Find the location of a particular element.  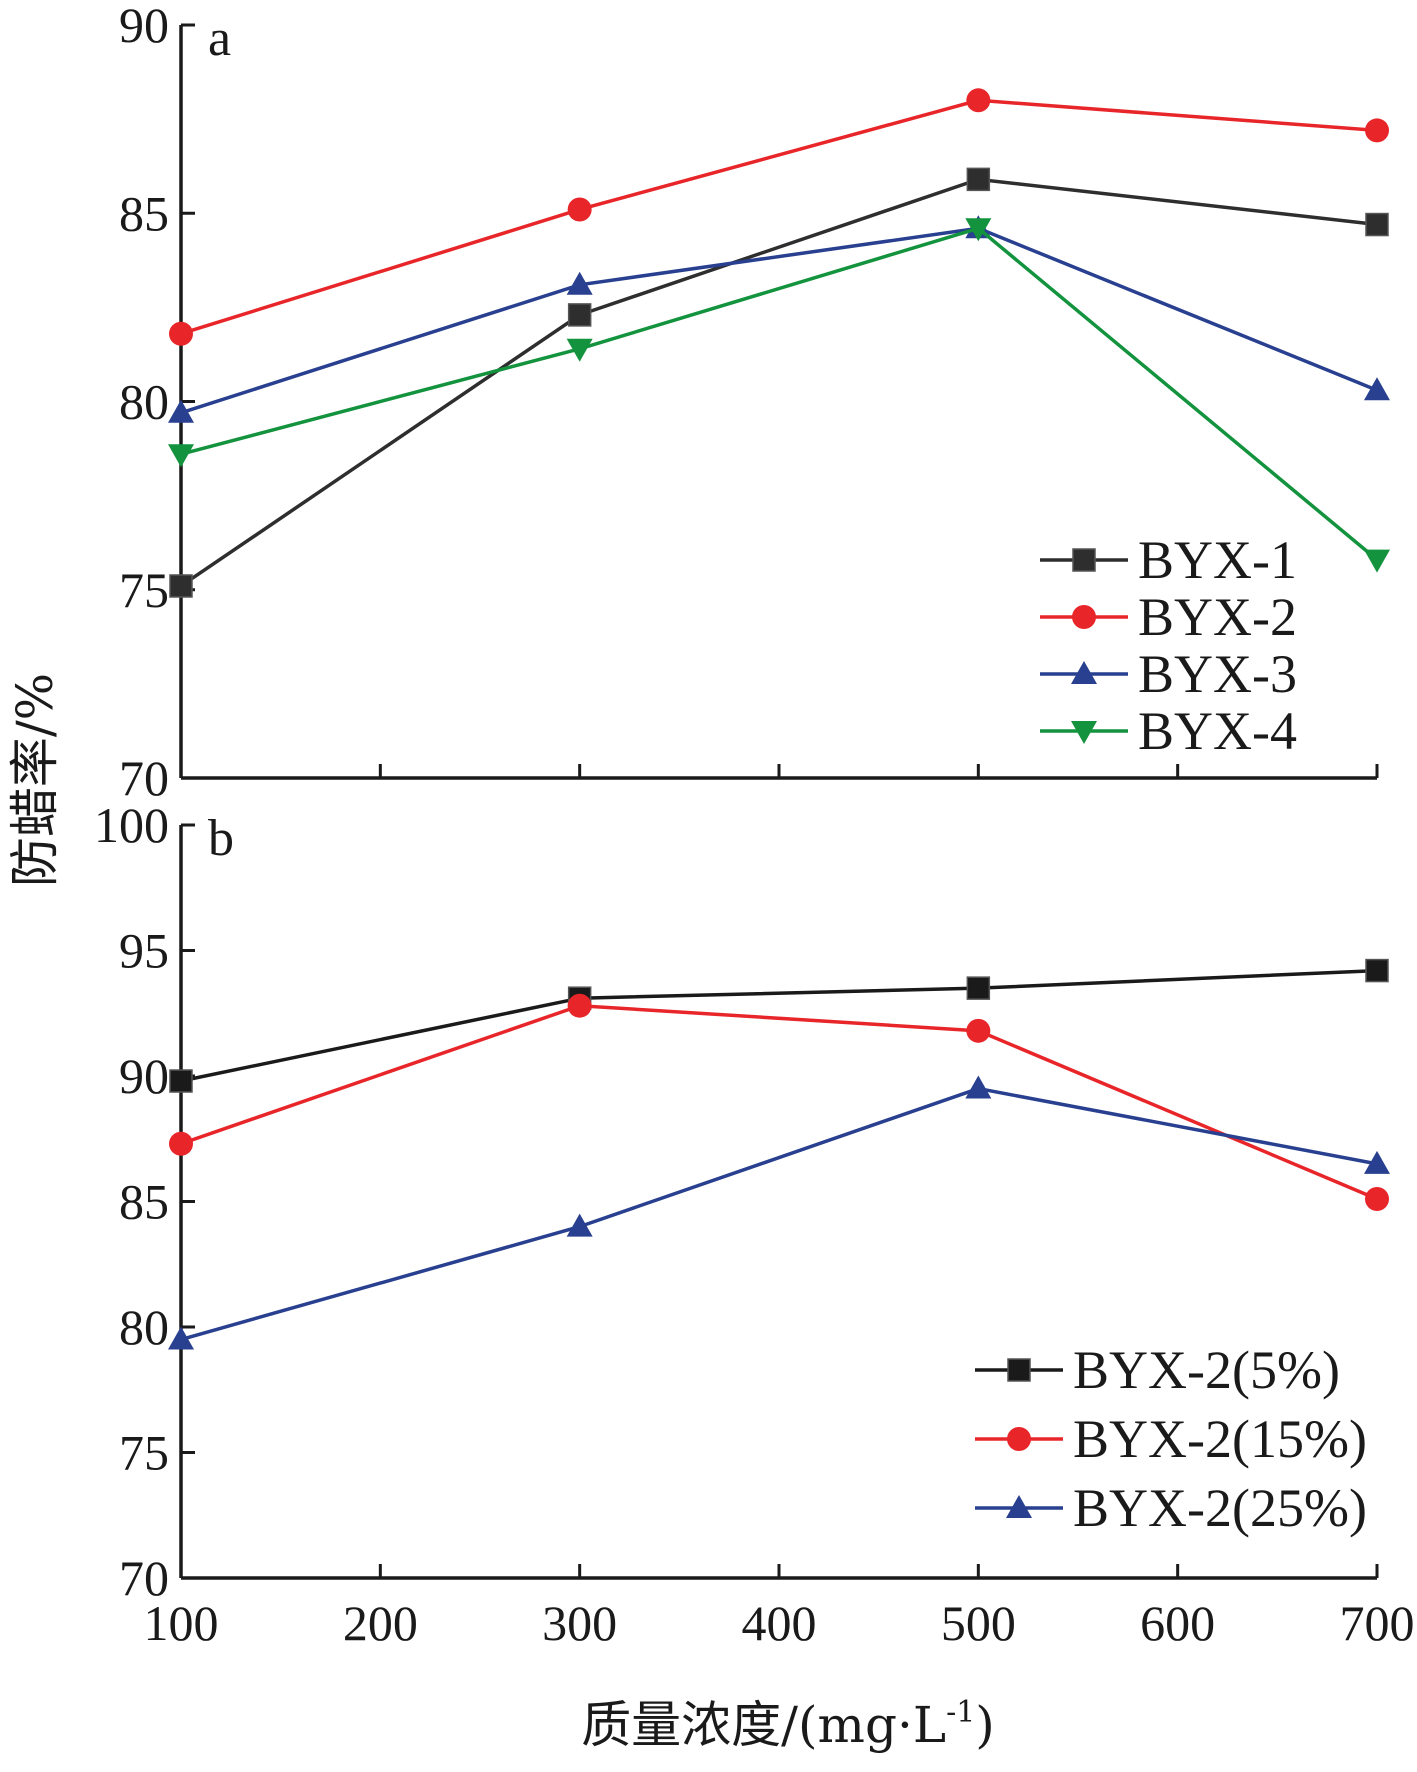

legend-label: BYX-4 is located at coordinates (1217, 731).